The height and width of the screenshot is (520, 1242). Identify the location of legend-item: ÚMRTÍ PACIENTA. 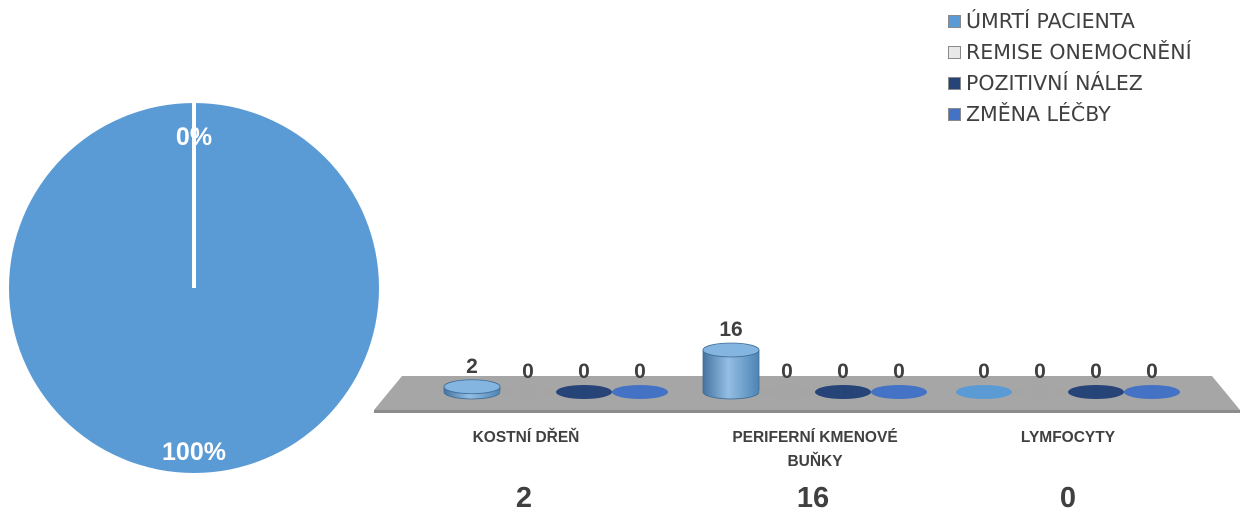
(1093, 21).